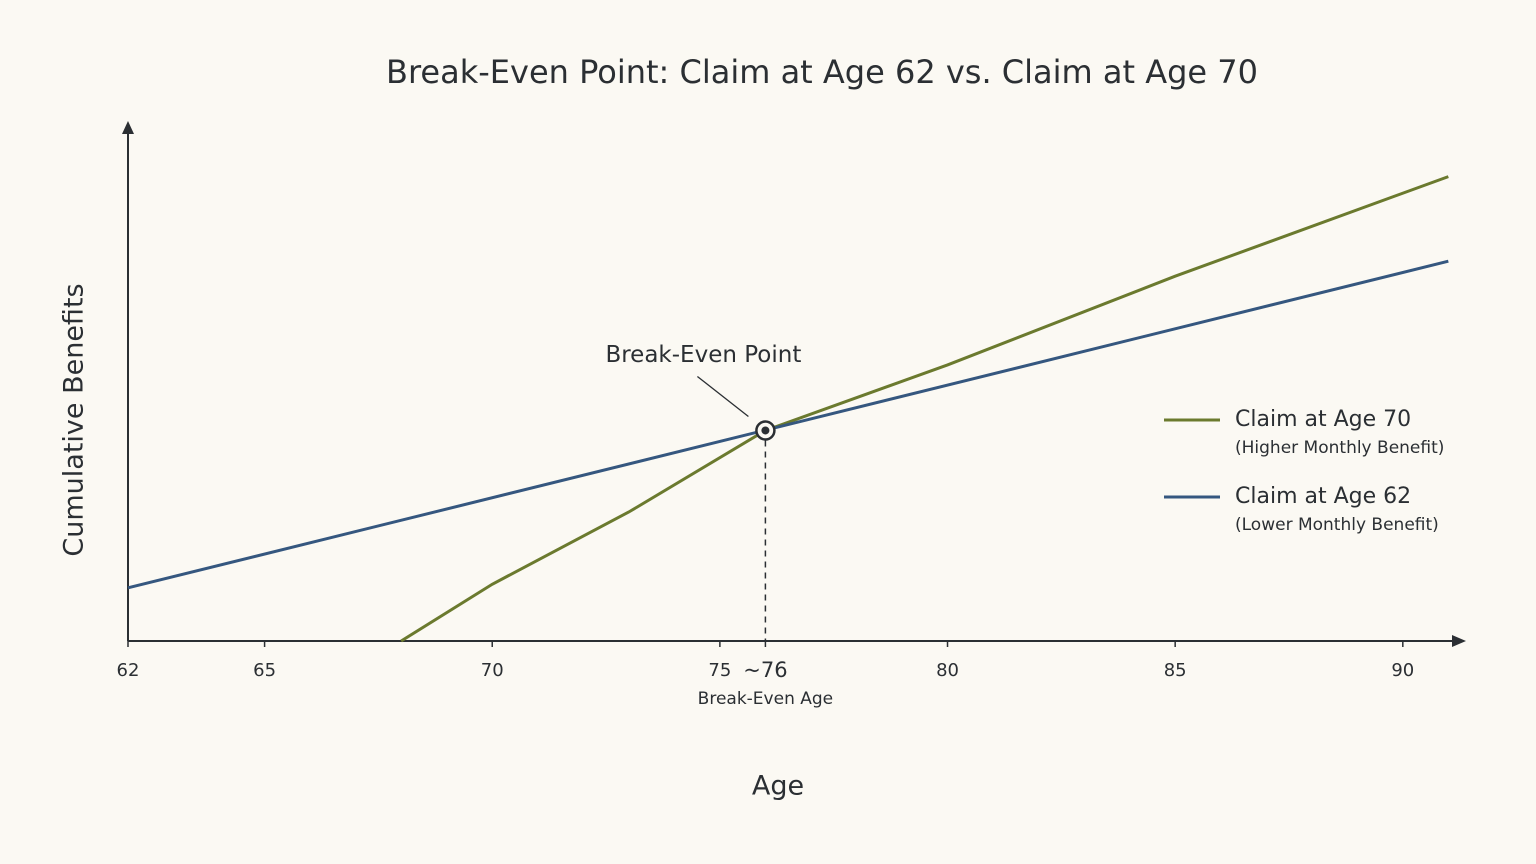 Image resolution: width=1536 pixels, height=864 pixels. What do you see at coordinates (1339, 448) in the screenshot?
I see `legend-description: (Higher Monthly Benefit)` at bounding box center [1339, 448].